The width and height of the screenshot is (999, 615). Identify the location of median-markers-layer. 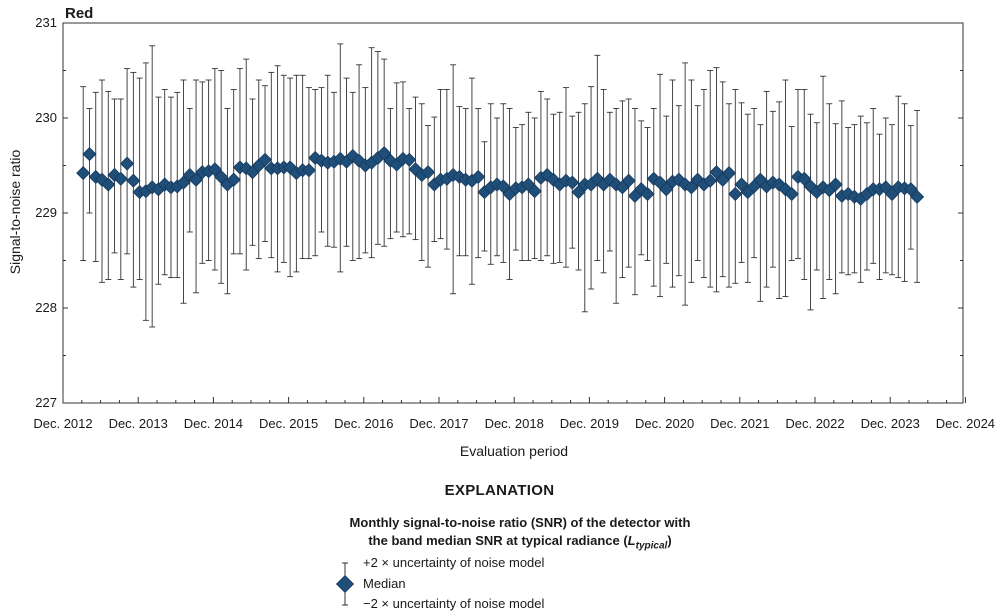
(500, 176).